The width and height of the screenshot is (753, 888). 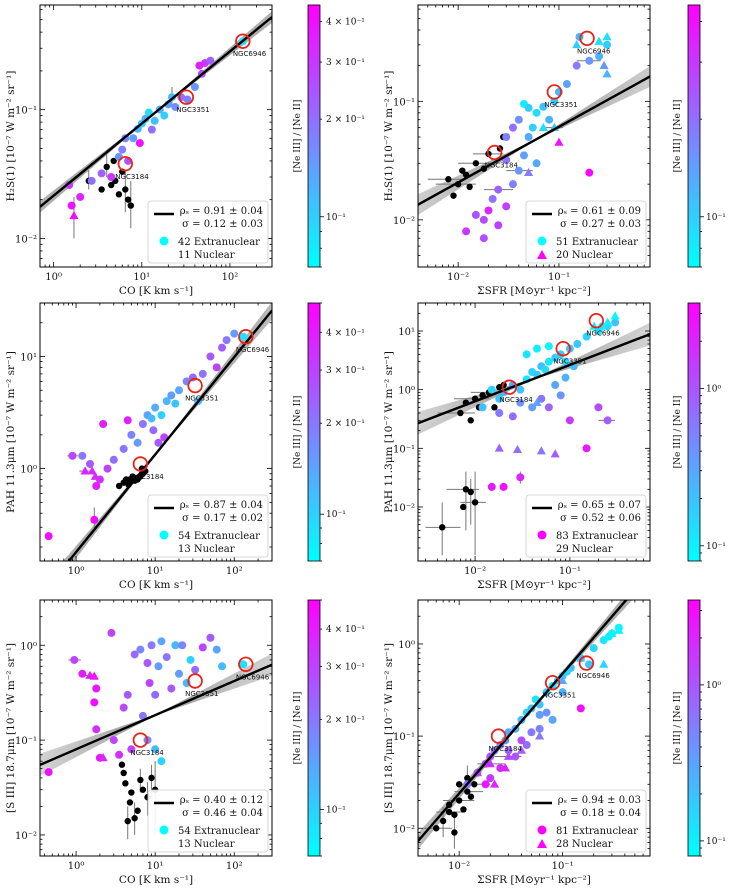 What do you see at coordinates (156, 291) in the screenshot?
I see `x-axis-label: CO [K km s⁻¹]` at bounding box center [156, 291].